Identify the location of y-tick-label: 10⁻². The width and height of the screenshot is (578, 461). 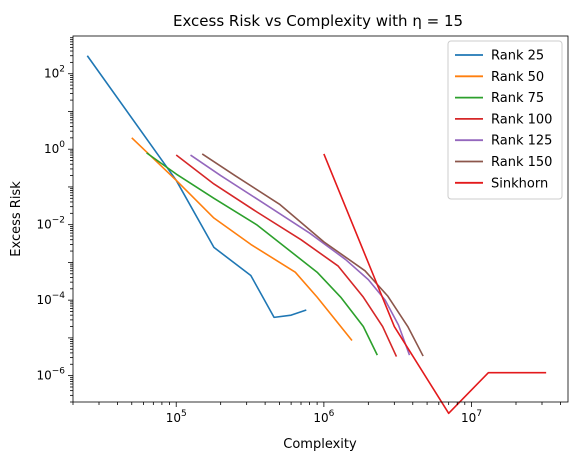
(50, 224).